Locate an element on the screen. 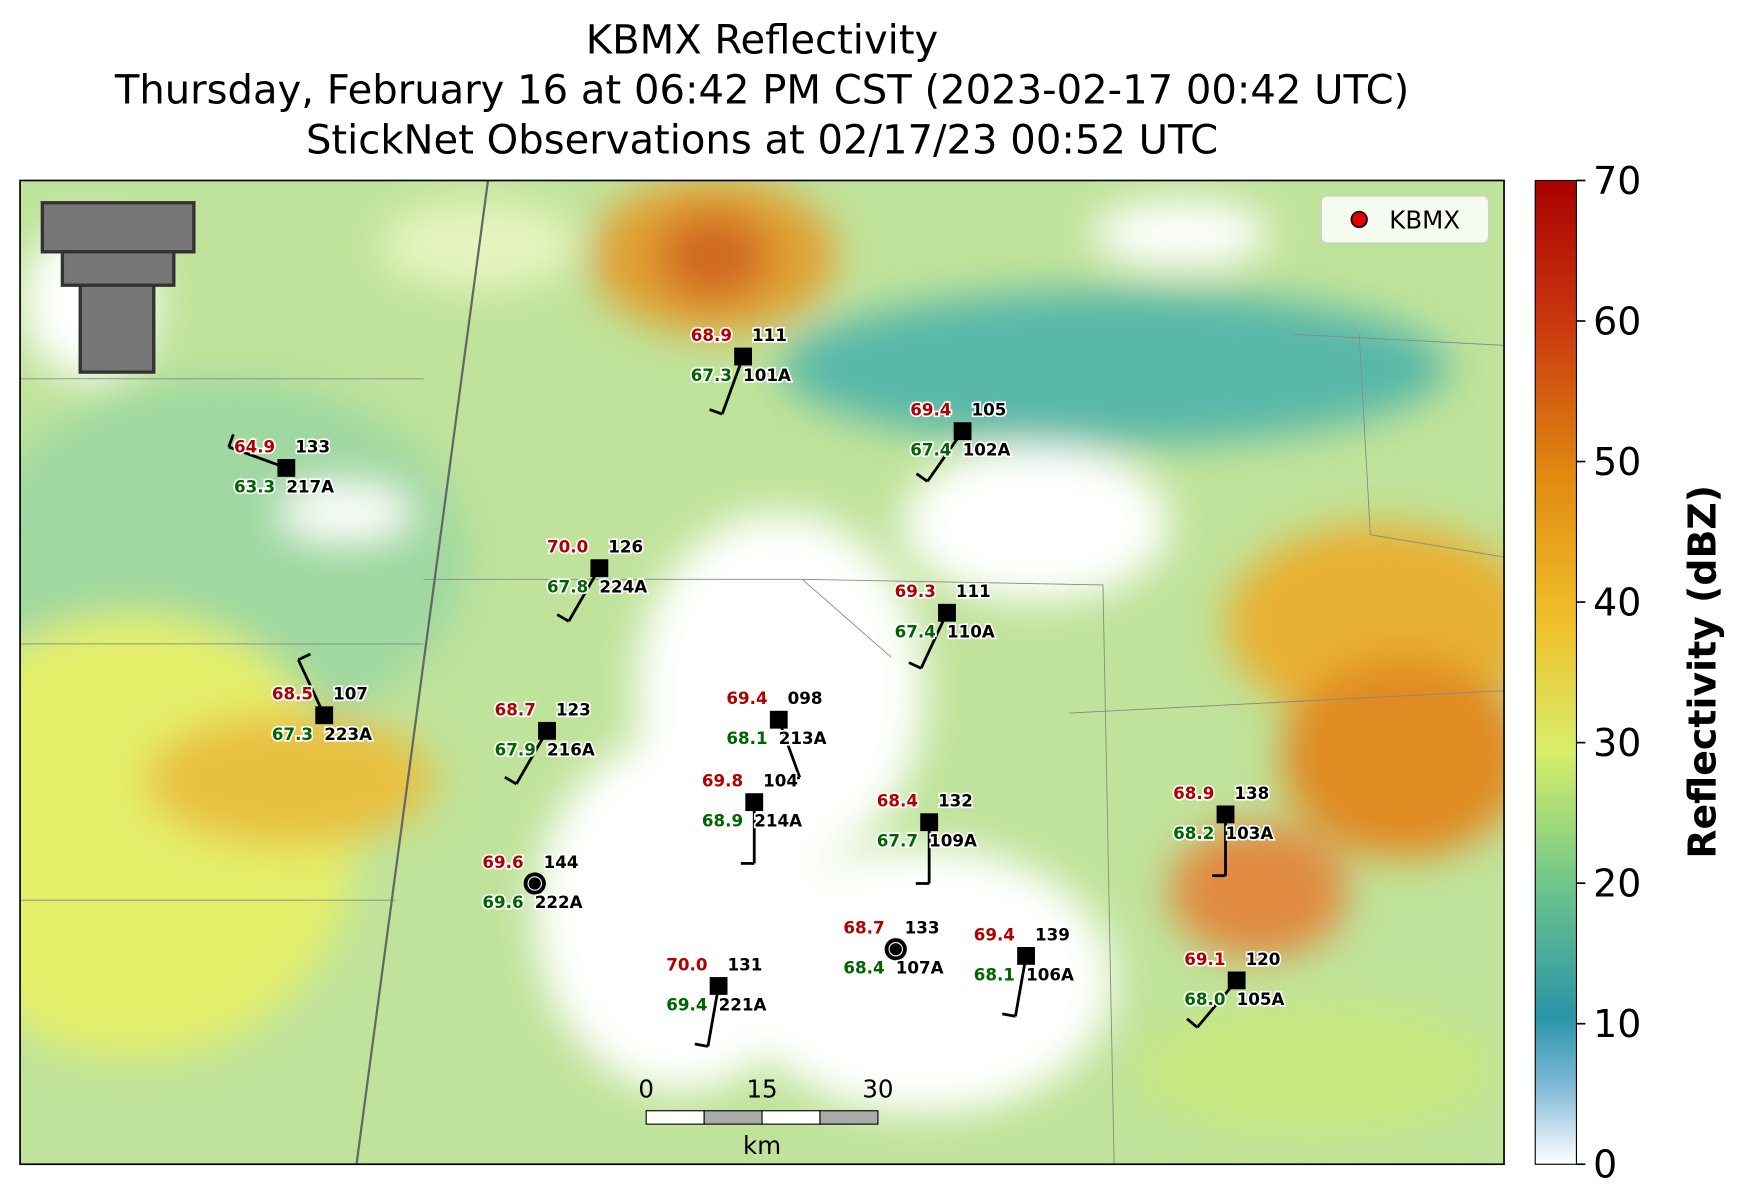  dewpoint: 68.1 is located at coordinates (746, 738).